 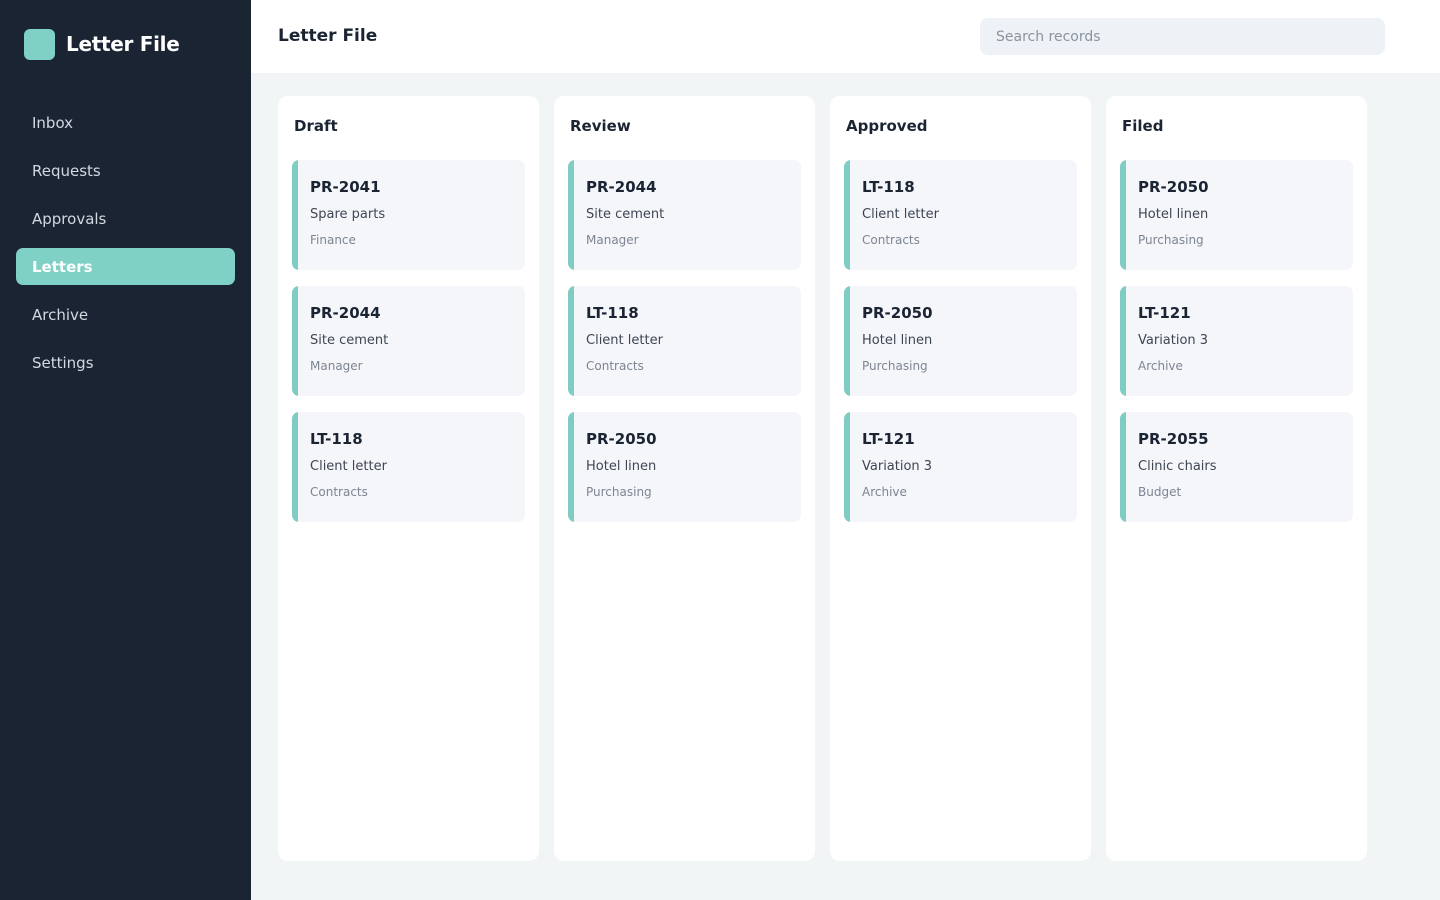 What do you see at coordinates (408, 215) in the screenshot?
I see `record-card: PR-2041 Spare parts Finance` at bounding box center [408, 215].